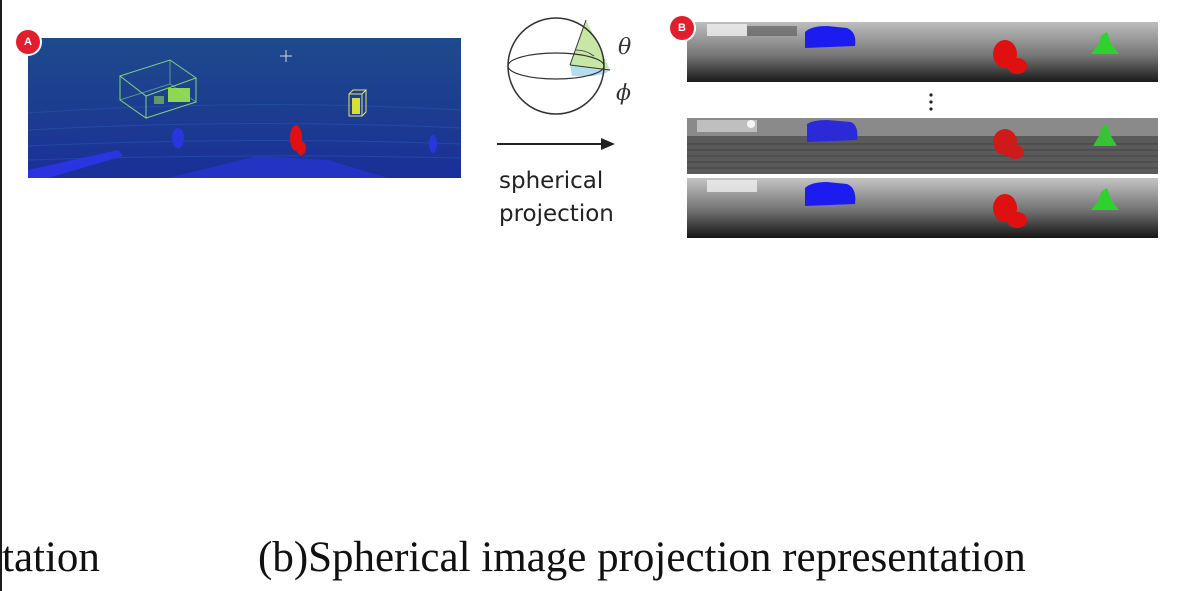  Describe the element at coordinates (590, 45) in the screenshot. I see `theta-wedge` at that location.